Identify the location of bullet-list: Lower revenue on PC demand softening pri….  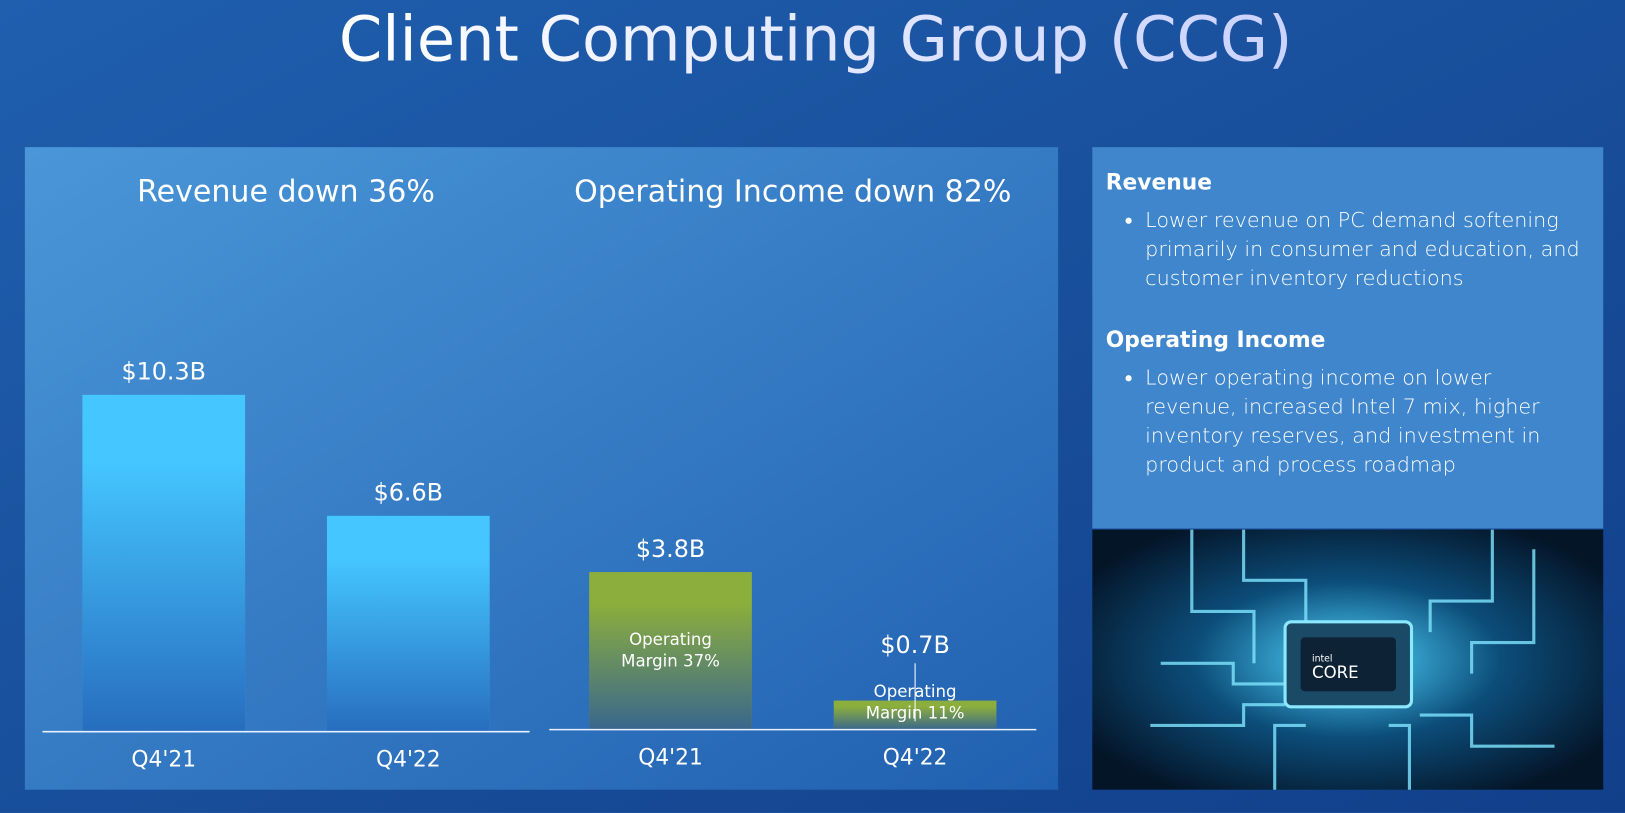
(1347, 248).